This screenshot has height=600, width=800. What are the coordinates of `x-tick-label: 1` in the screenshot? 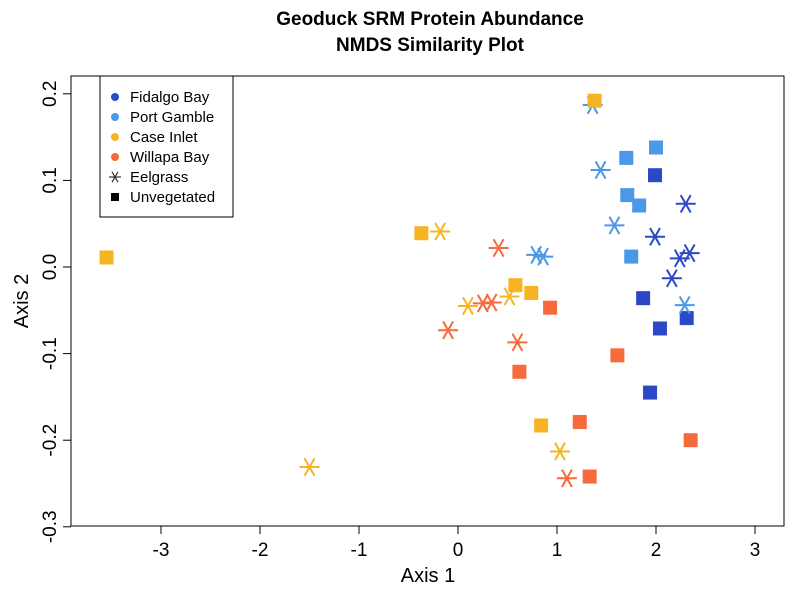 It's located at (557, 550).